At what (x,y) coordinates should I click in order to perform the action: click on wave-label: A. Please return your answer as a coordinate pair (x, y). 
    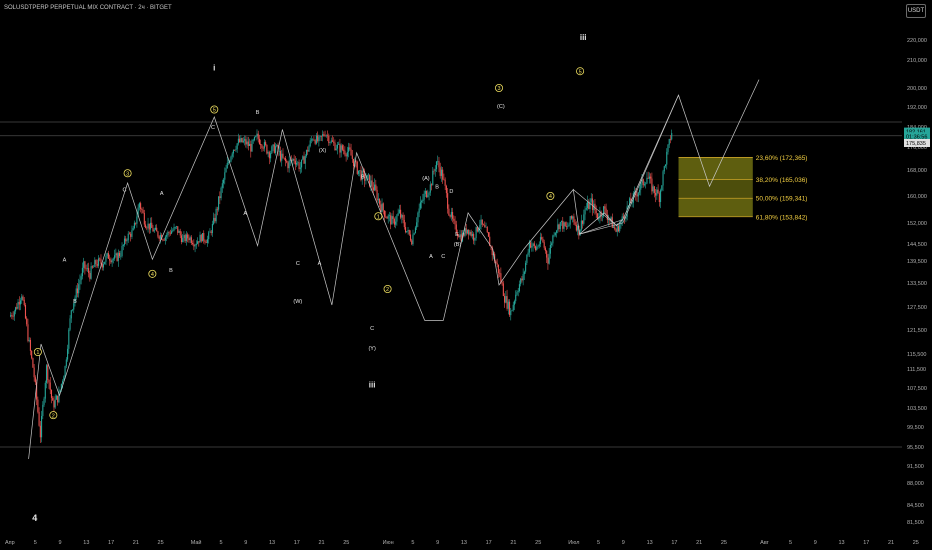
    Looking at the image, I should click on (320, 264).